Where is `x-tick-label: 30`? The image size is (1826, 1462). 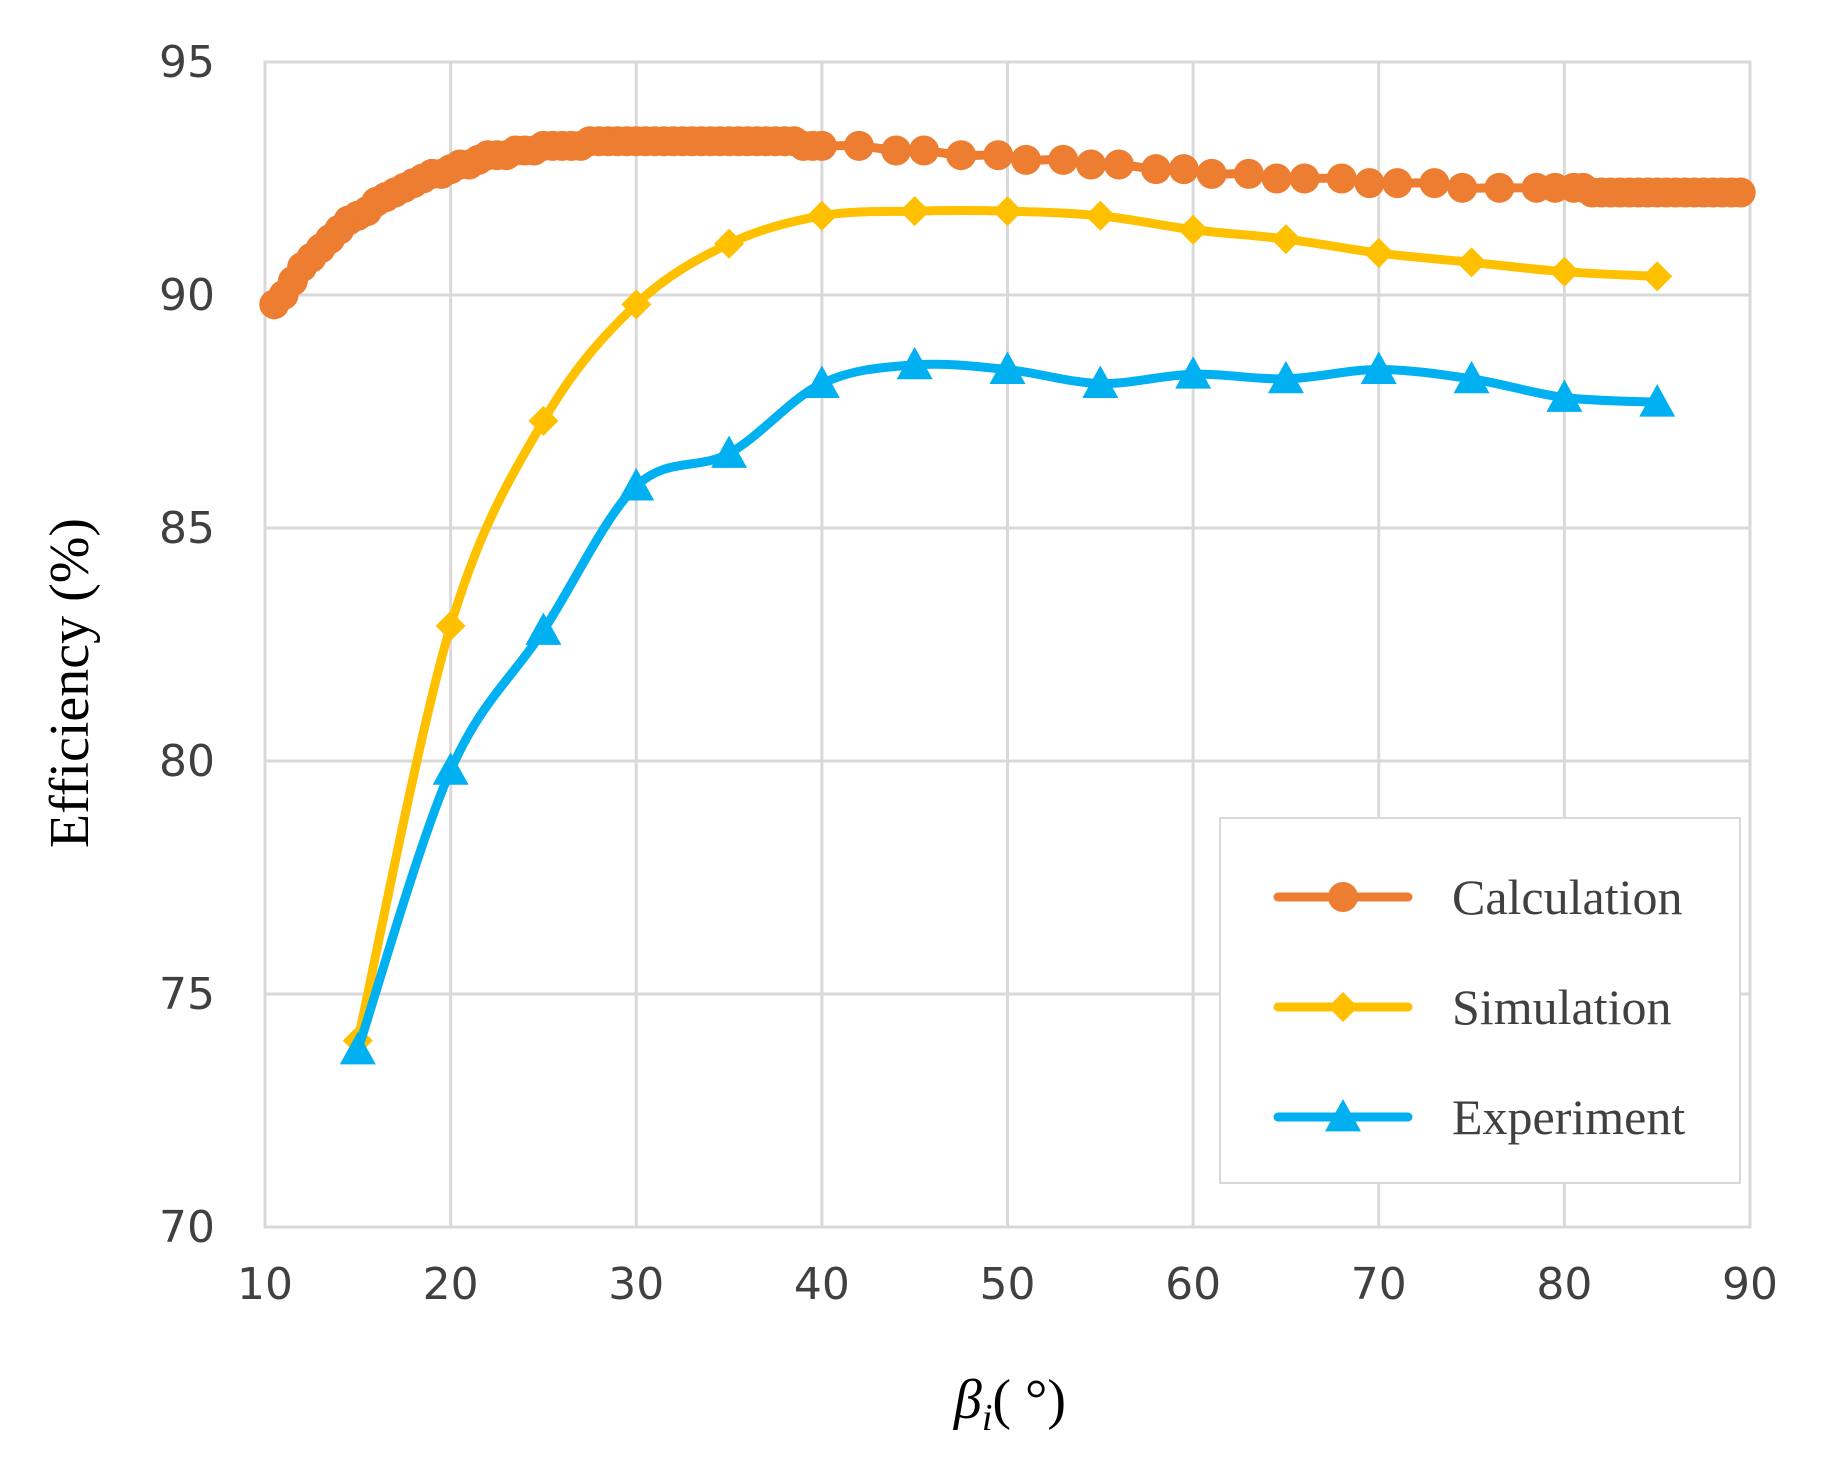
x-tick-label: 30 is located at coordinates (636, 1284).